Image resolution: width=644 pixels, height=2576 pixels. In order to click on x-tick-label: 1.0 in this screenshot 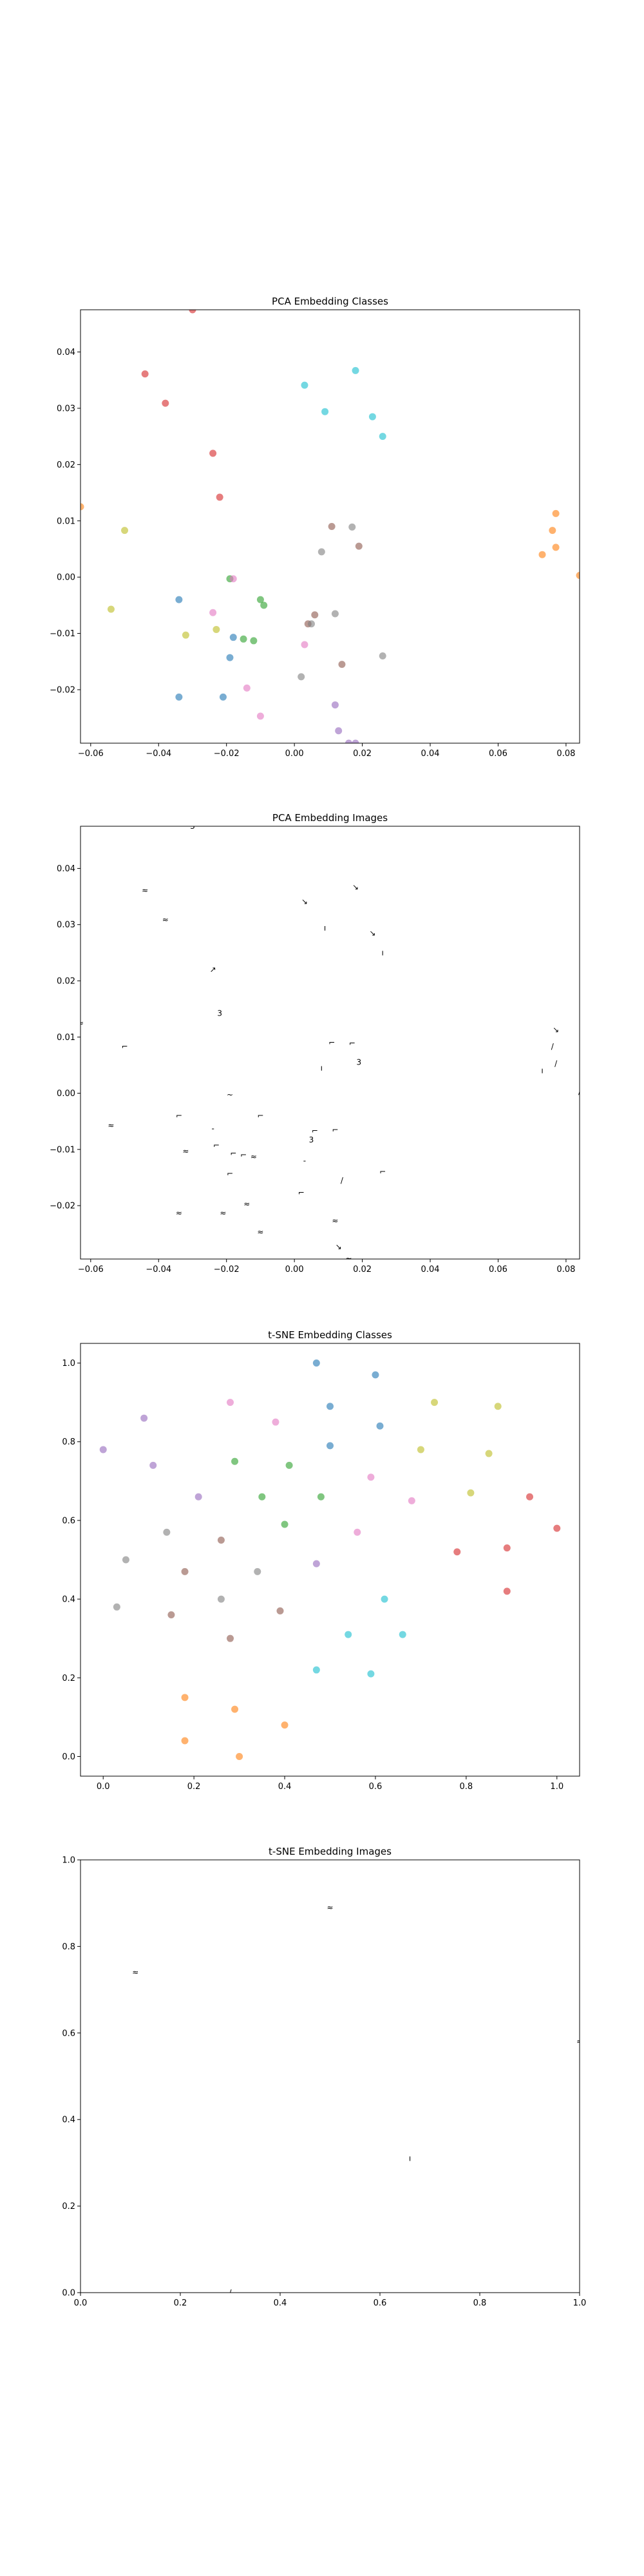, I will do `click(557, 1787)`.